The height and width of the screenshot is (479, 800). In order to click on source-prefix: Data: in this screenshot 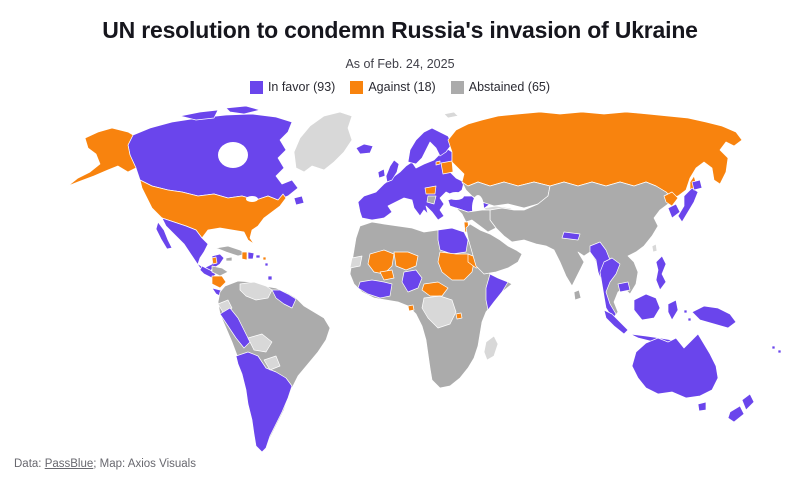, I will do `click(29, 464)`.